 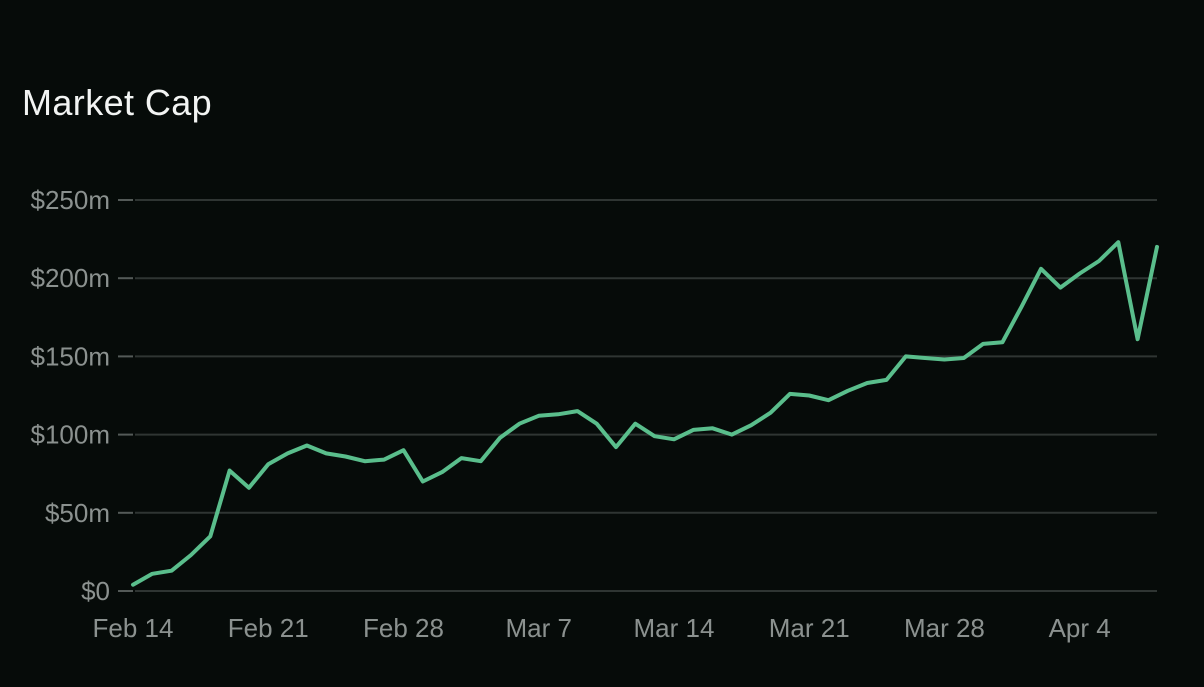 I want to click on x-axis-label: Mar 28, so click(x=944, y=628).